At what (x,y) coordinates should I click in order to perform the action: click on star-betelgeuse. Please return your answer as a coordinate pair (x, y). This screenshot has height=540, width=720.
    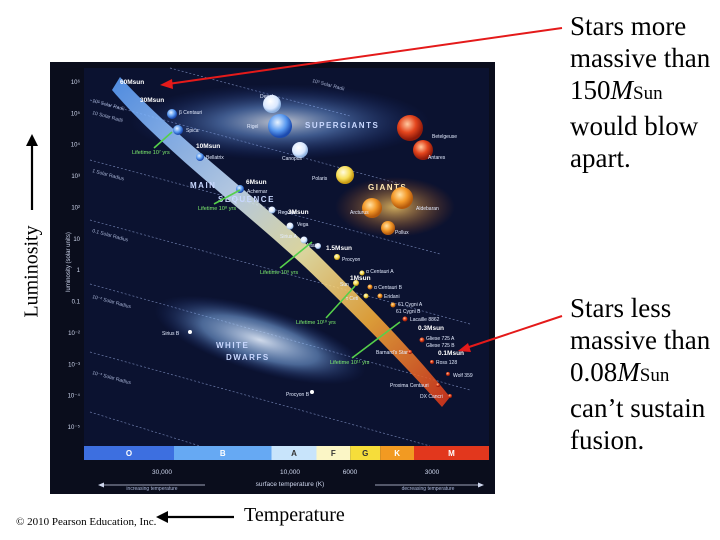
    Looking at the image, I should click on (410, 128).